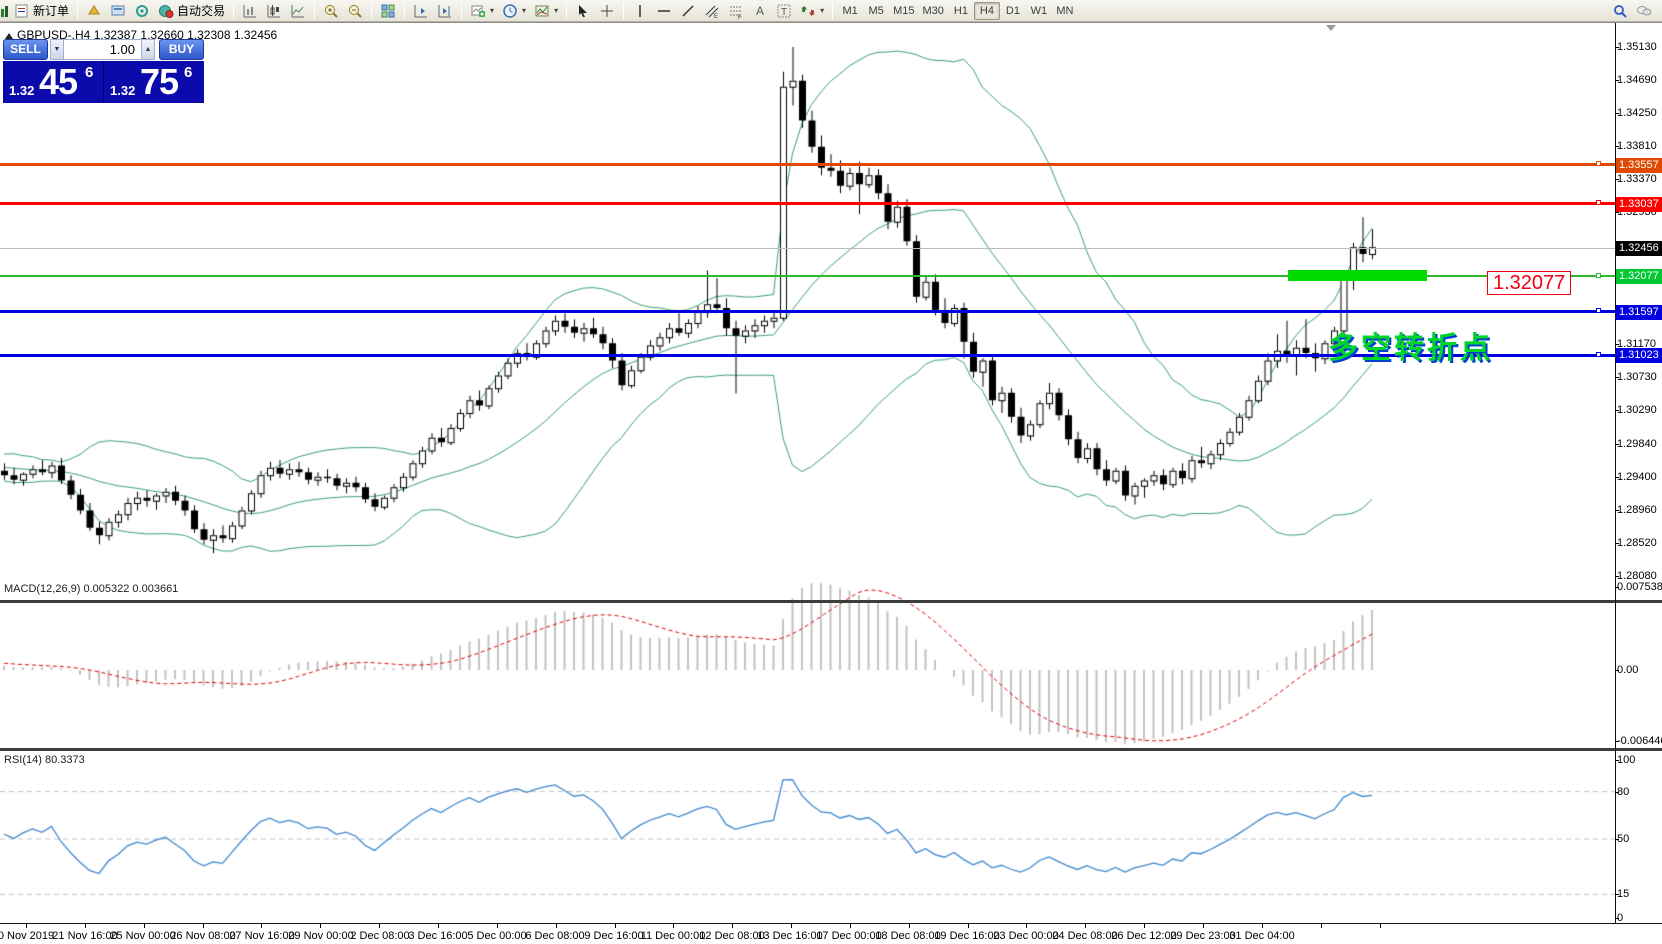 This screenshot has width=1662, height=944. Describe the element at coordinates (445, 11) in the screenshot. I see `chart-shift-button` at that location.